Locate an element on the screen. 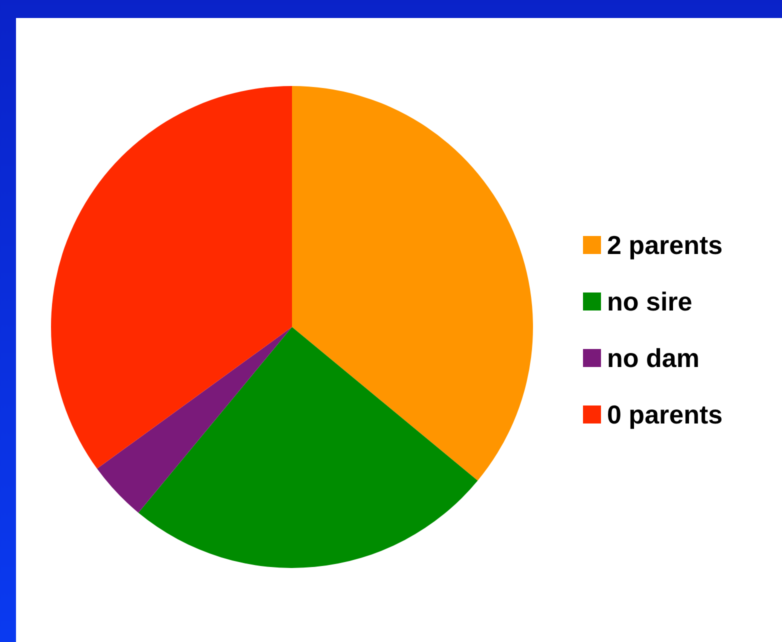 The image size is (782, 642). legend-label: 2 parents is located at coordinates (665, 245).